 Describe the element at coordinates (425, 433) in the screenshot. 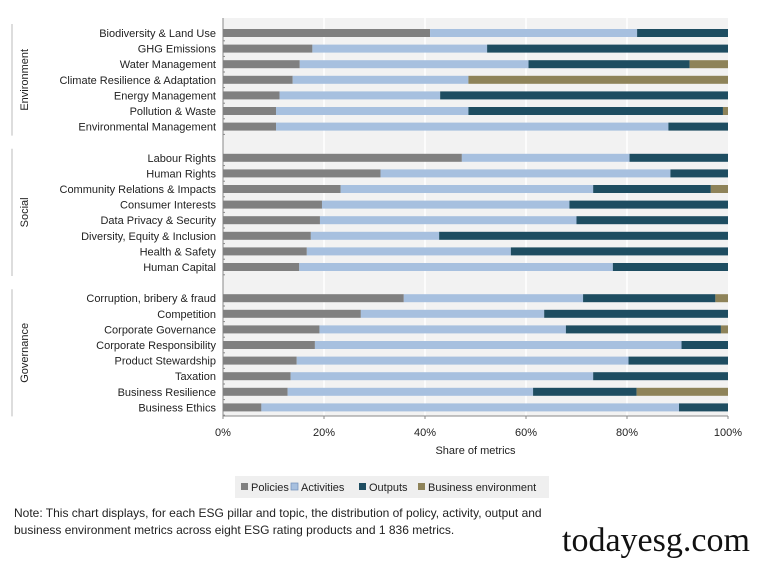

I see `x-tick-label: 40%` at that location.